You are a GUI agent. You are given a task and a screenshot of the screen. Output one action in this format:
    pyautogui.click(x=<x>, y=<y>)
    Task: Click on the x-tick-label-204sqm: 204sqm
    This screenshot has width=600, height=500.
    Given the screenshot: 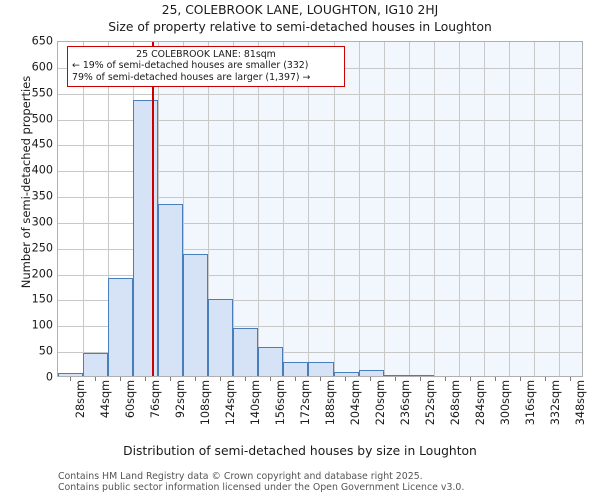 What is the action you would take?
    pyautogui.click(x=356, y=403)
    